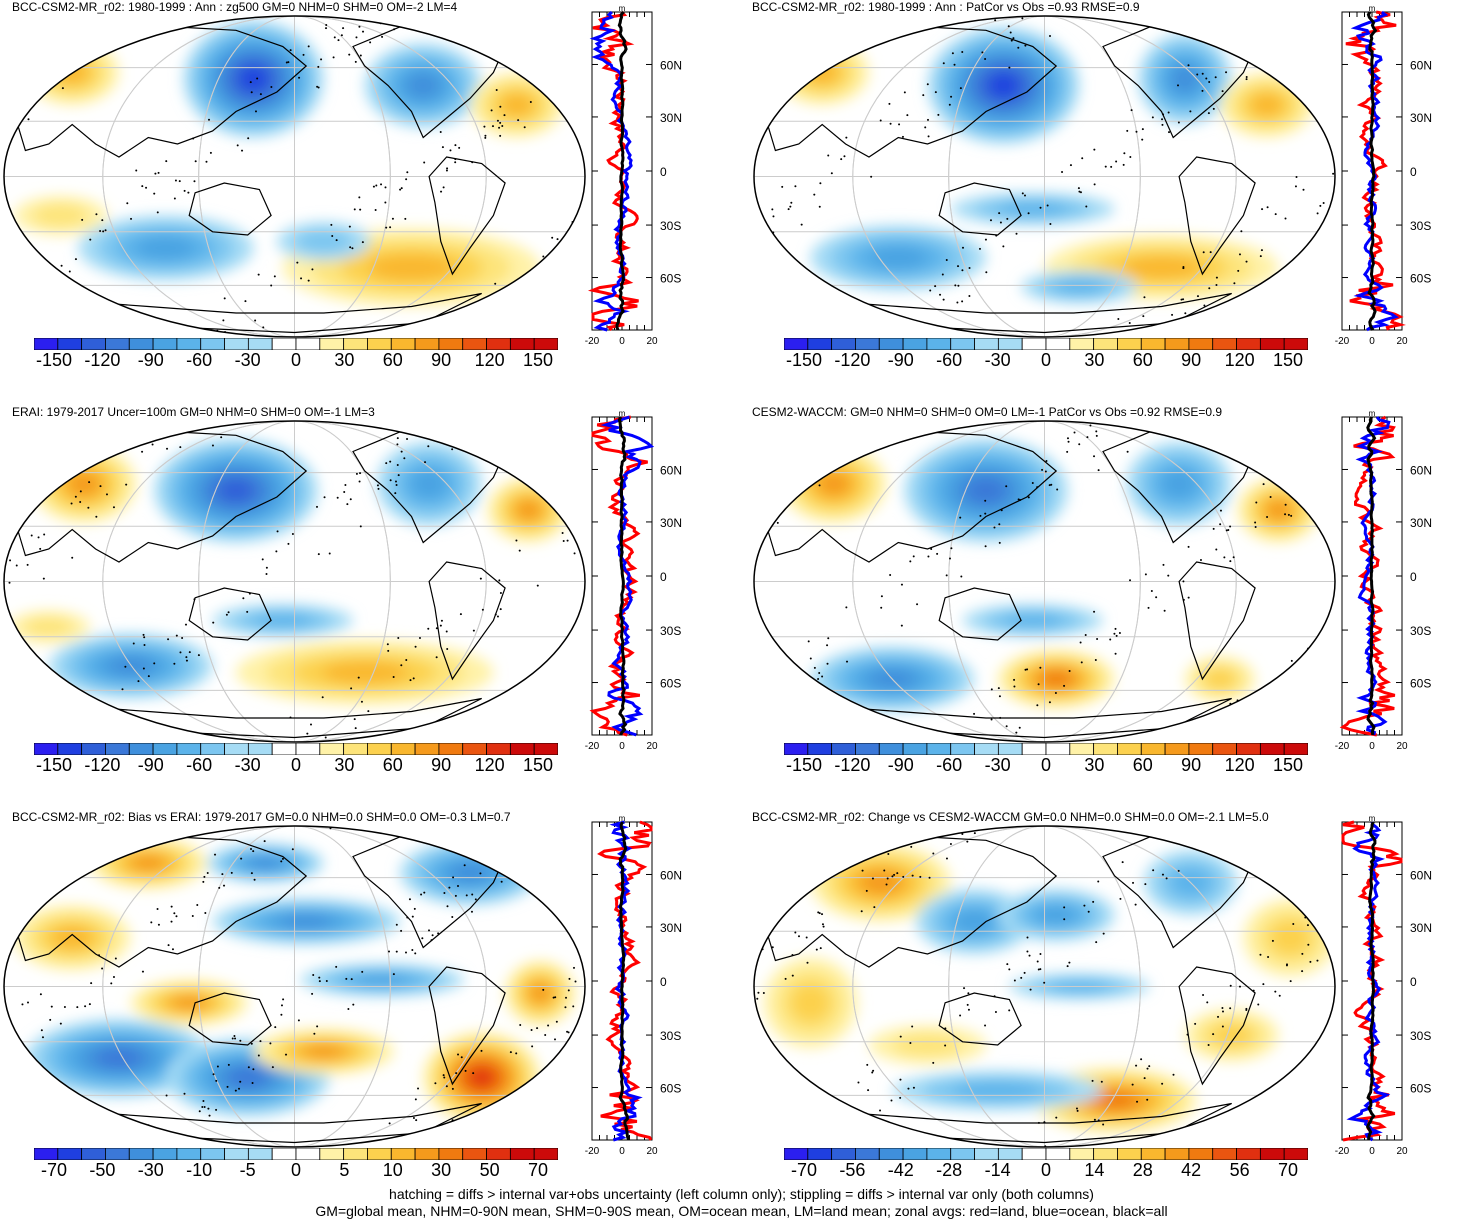 The width and height of the screenshot is (1483, 1219). I want to click on colorbar-tick-label: 150, so click(538, 360).